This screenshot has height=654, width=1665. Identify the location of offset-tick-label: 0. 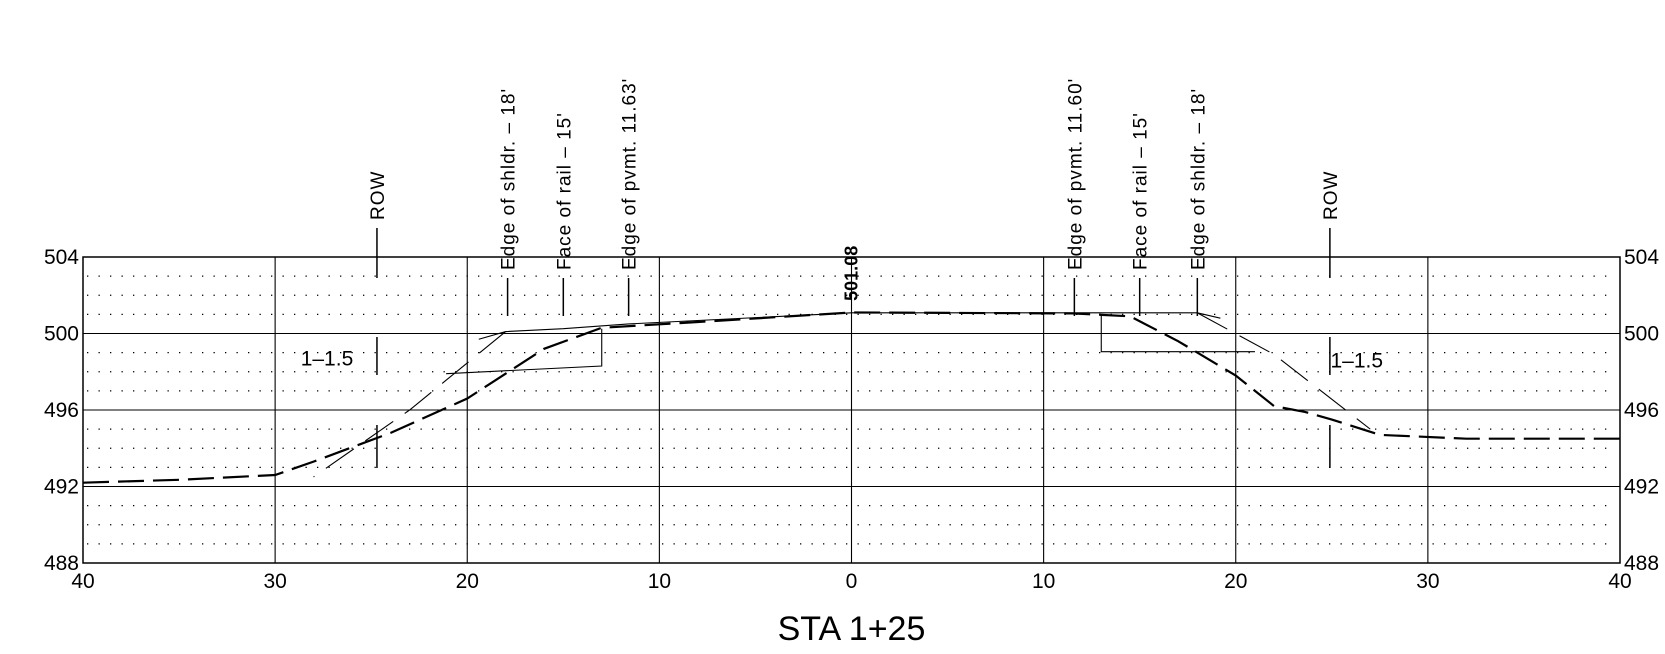
(852, 581).